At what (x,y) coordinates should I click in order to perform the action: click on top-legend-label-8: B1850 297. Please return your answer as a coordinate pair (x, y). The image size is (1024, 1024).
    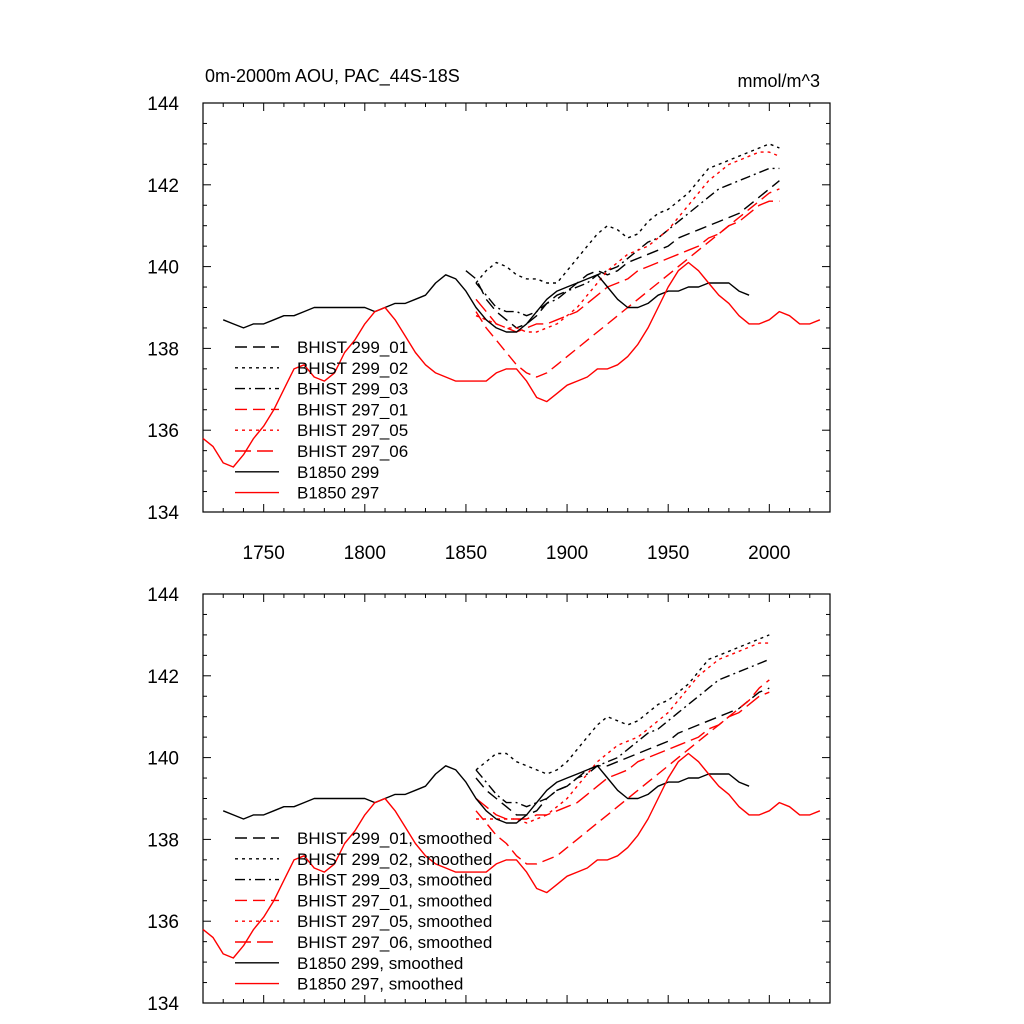
    Looking at the image, I should click on (338, 493).